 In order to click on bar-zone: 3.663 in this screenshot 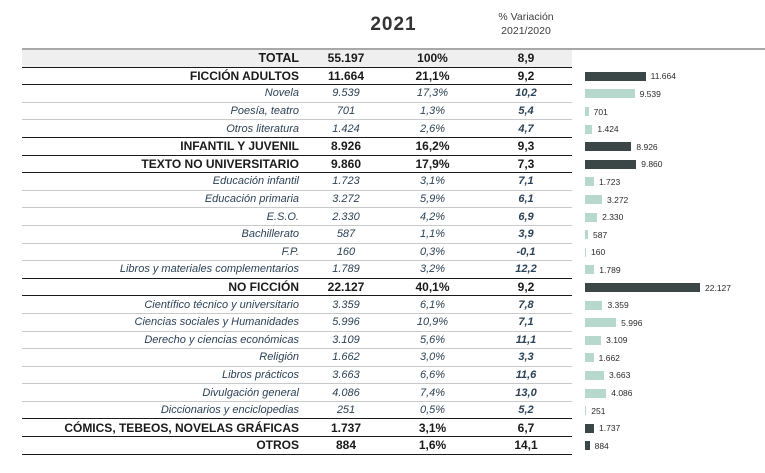, I will do `click(675, 376)`.